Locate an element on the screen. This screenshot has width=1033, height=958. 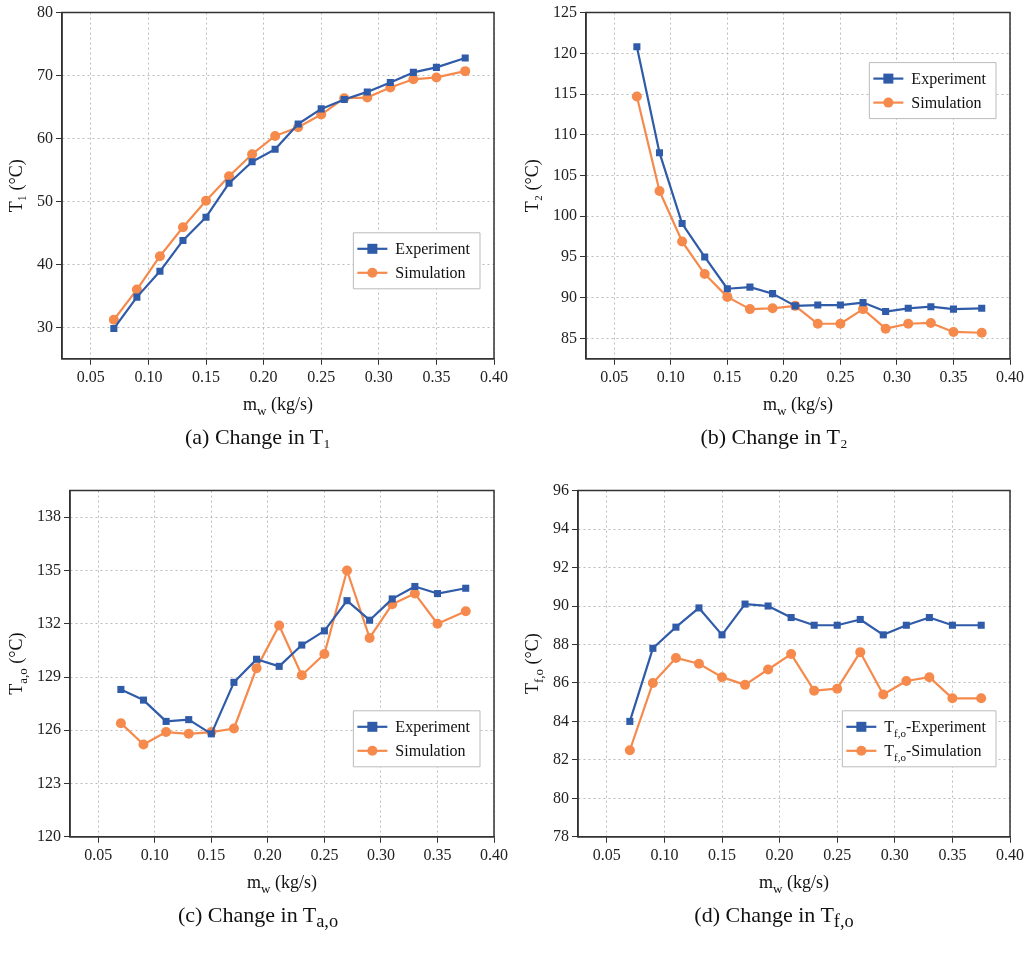
y-tick-label: 120 is located at coordinates (565, 52).